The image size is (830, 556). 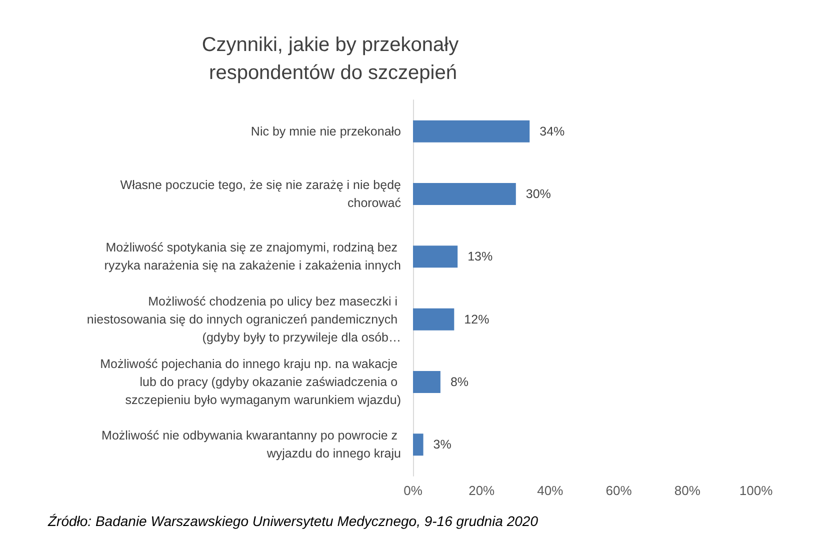 What do you see at coordinates (687, 490) in the screenshot?
I see `x-tick-label: 80%` at bounding box center [687, 490].